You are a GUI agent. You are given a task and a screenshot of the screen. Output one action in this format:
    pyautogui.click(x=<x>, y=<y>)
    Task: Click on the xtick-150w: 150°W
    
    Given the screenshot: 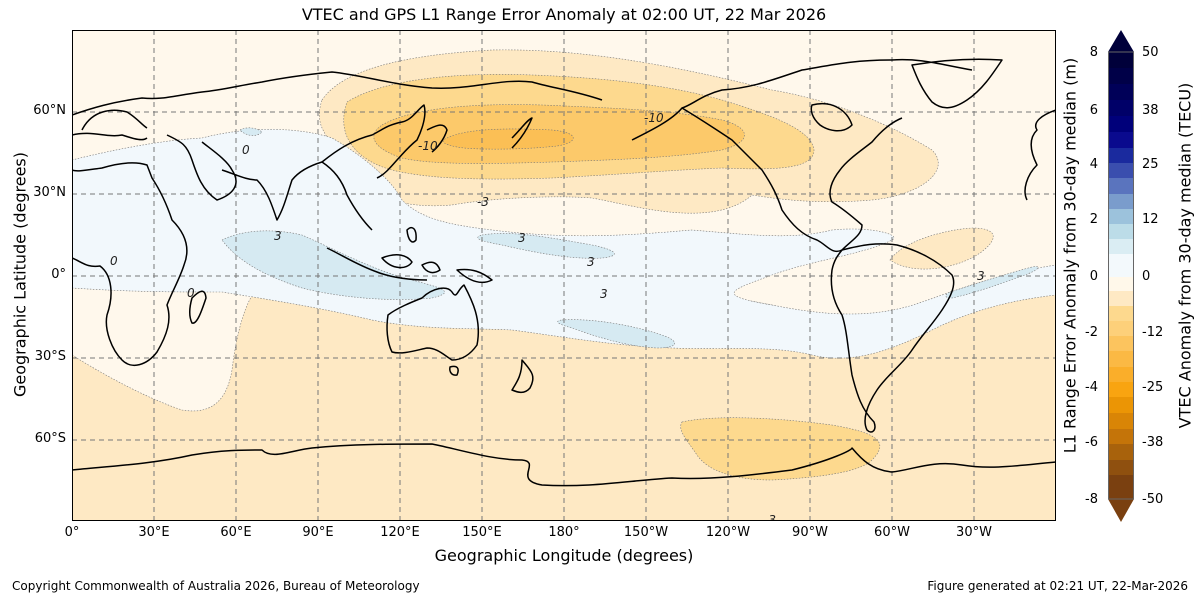 What is the action you would take?
    pyautogui.click(x=646, y=532)
    